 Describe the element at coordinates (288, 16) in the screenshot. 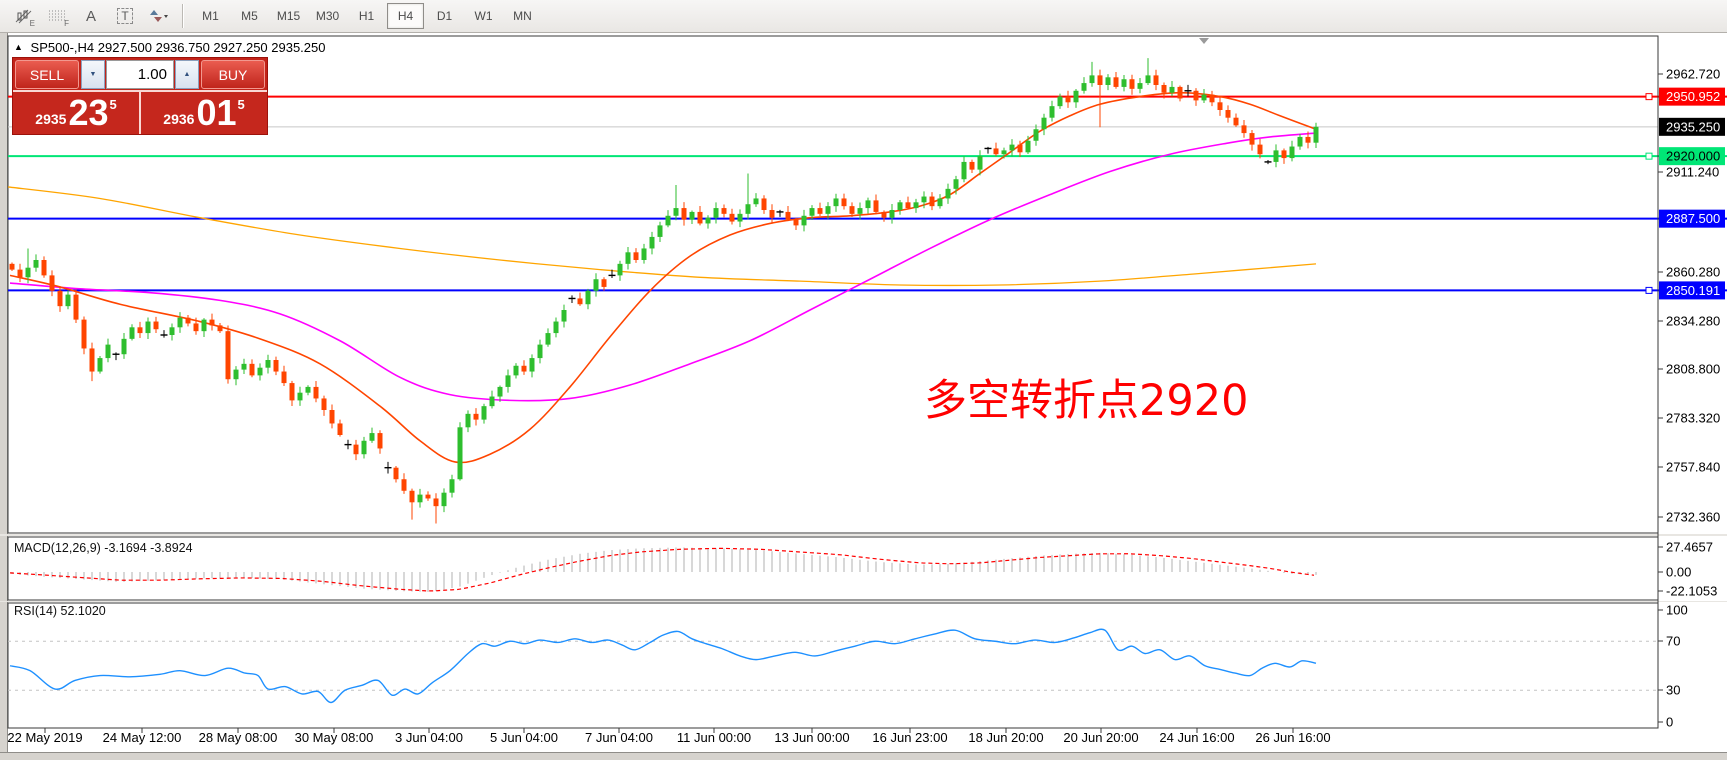

I see `tf-button-M15: M15` at that location.